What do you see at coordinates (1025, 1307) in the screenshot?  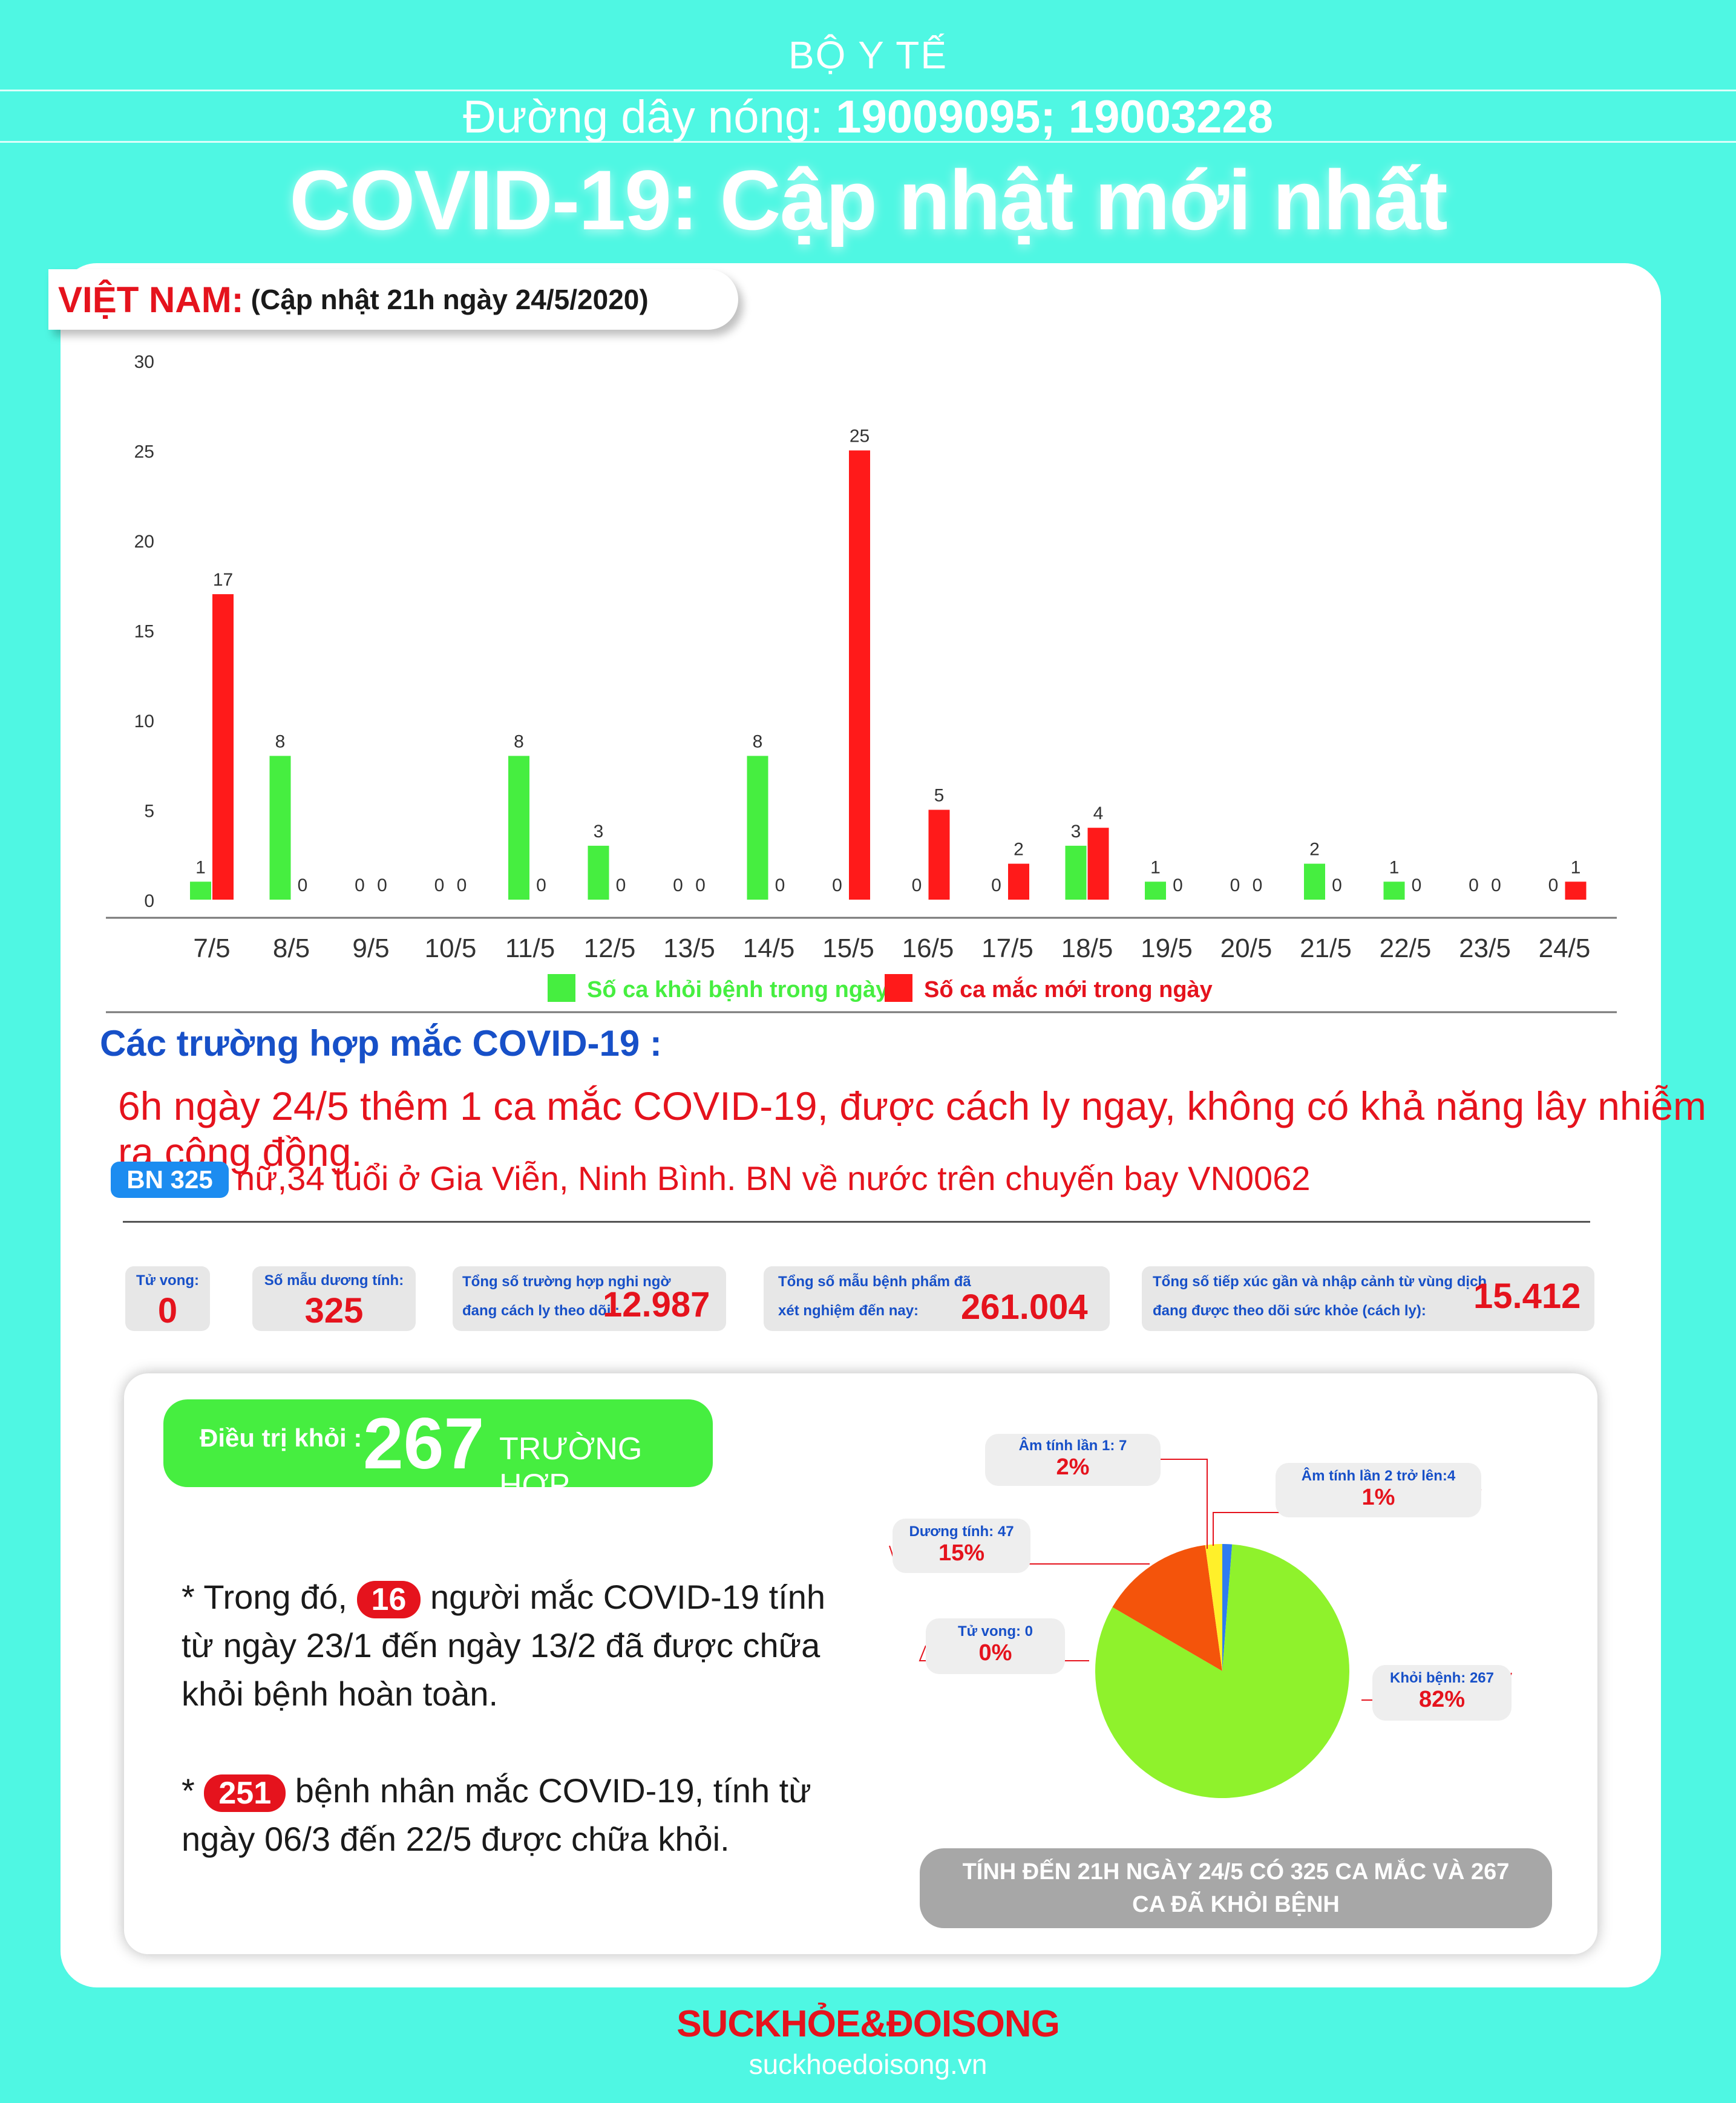 I see `stat-value: 261.004` at bounding box center [1025, 1307].